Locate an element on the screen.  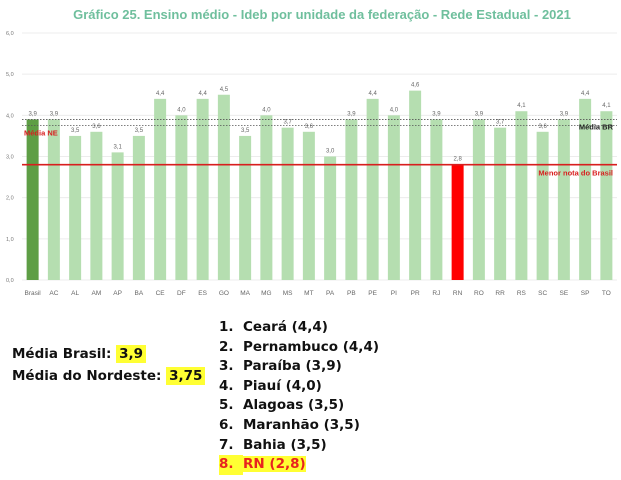
bar-ms is located at coordinates (287, 203).